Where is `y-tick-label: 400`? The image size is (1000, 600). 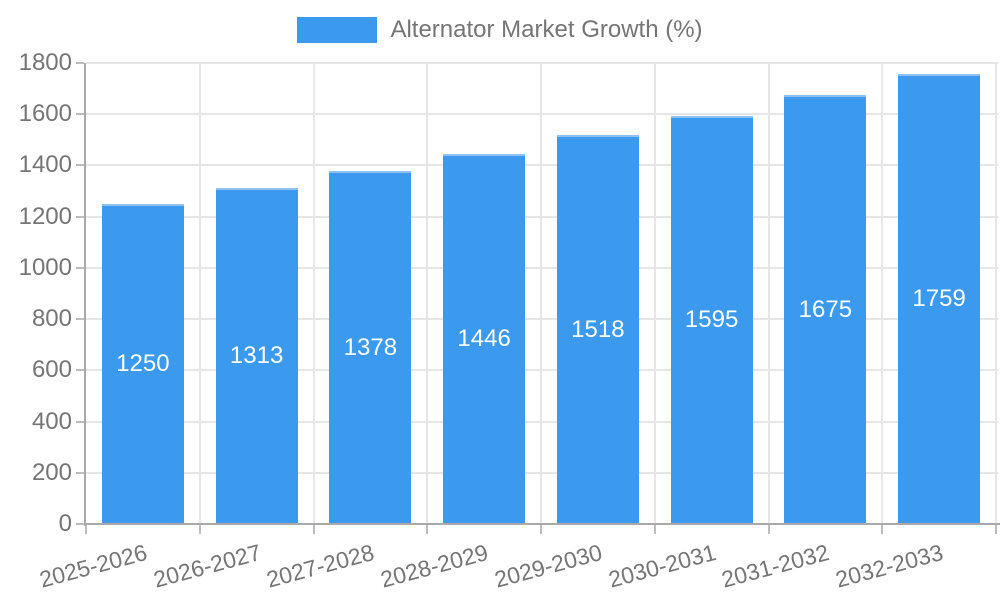
y-tick-label: 400 is located at coordinates (51, 421).